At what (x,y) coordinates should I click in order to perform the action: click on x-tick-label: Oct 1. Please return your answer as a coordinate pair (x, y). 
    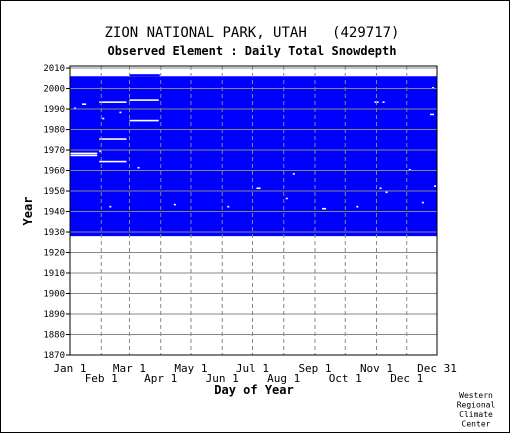
    Looking at the image, I should click on (345, 378).